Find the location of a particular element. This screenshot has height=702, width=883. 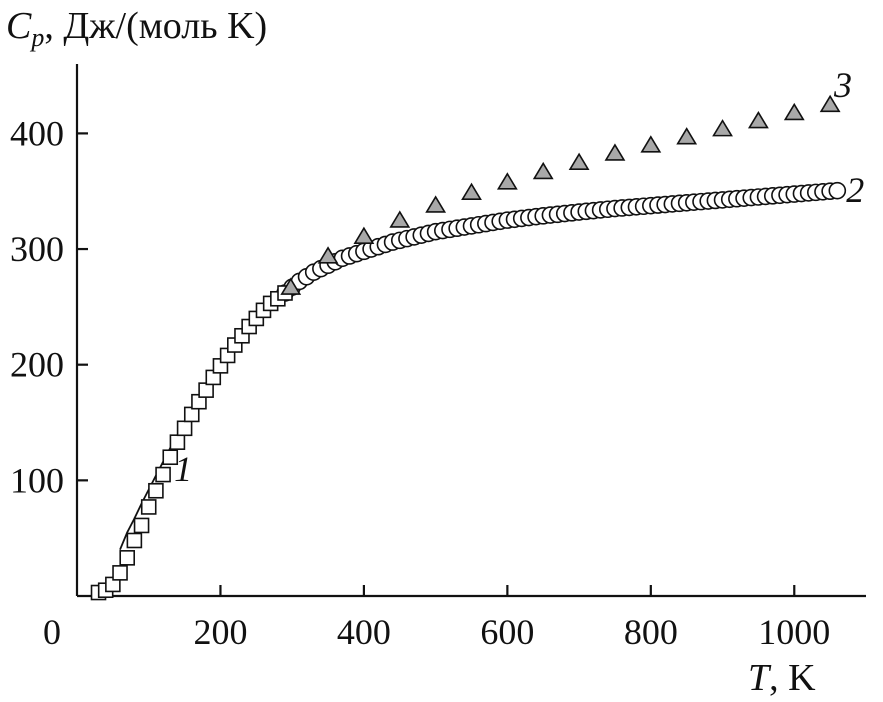

x-ticks: 0 200 400 600 800 1000 is located at coordinates (436, 618).